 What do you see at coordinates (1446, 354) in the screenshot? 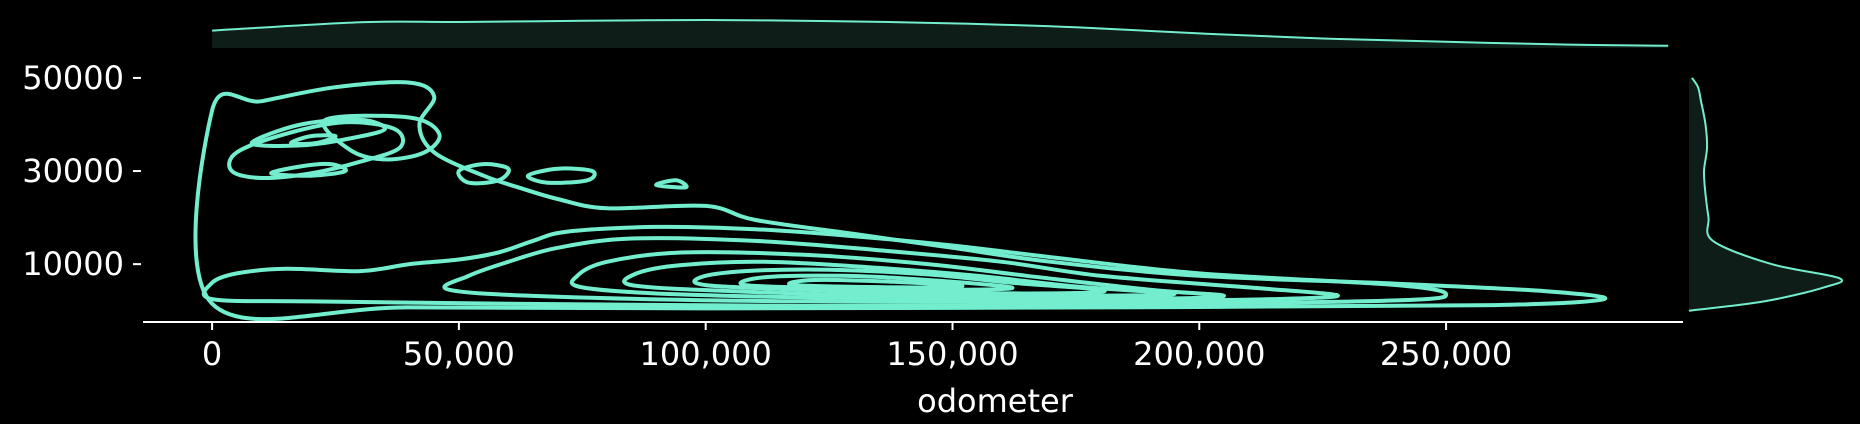
I see `x-tick-label: 250,000` at bounding box center [1446, 354].